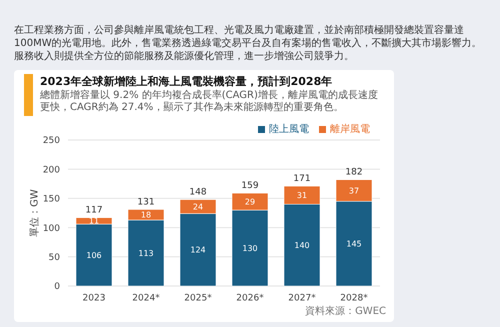  I want to click on x-tick-label: 2023, so click(94, 298).